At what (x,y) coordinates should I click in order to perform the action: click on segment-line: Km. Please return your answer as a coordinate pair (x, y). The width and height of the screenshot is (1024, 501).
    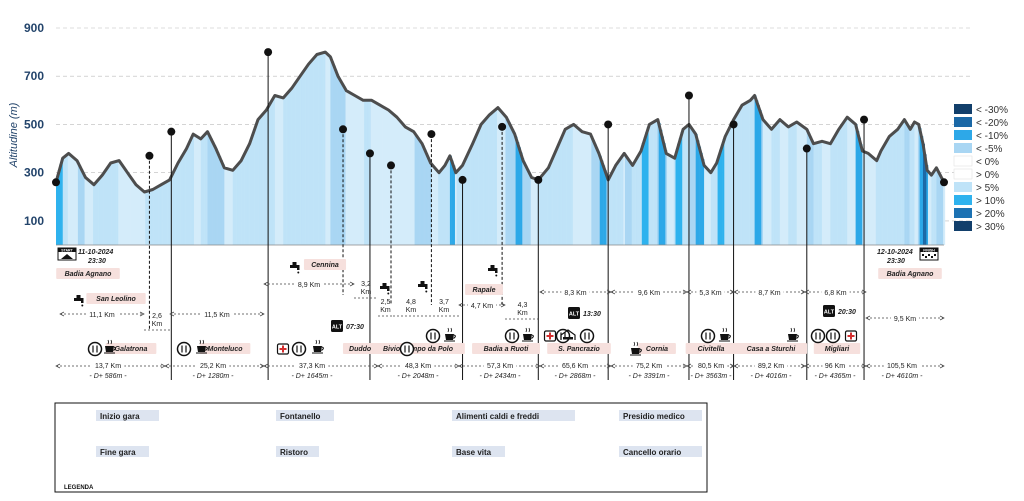
    Looking at the image, I should click on (444, 310).